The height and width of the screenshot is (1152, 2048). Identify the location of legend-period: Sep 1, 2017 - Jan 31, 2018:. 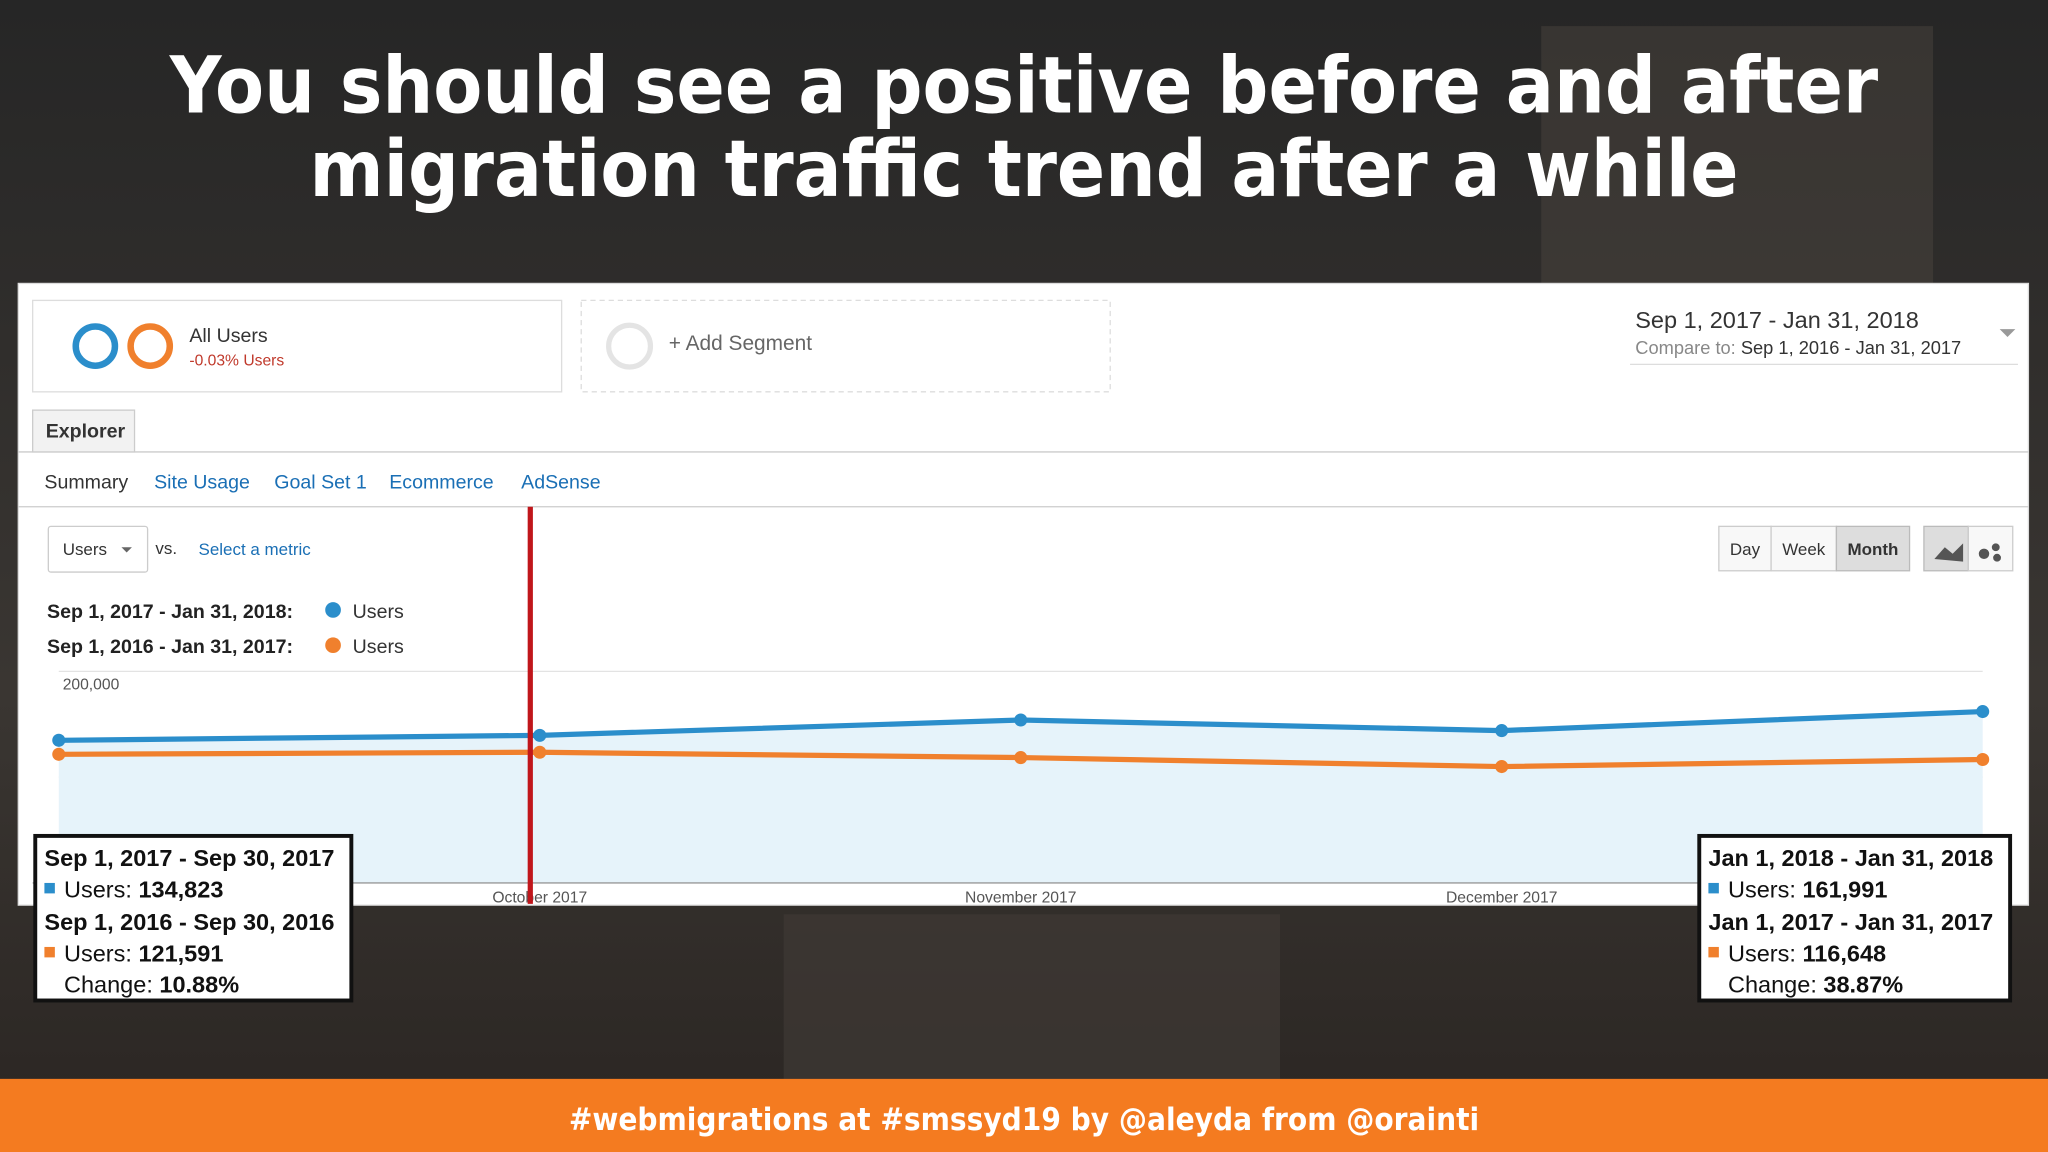
(170, 612).